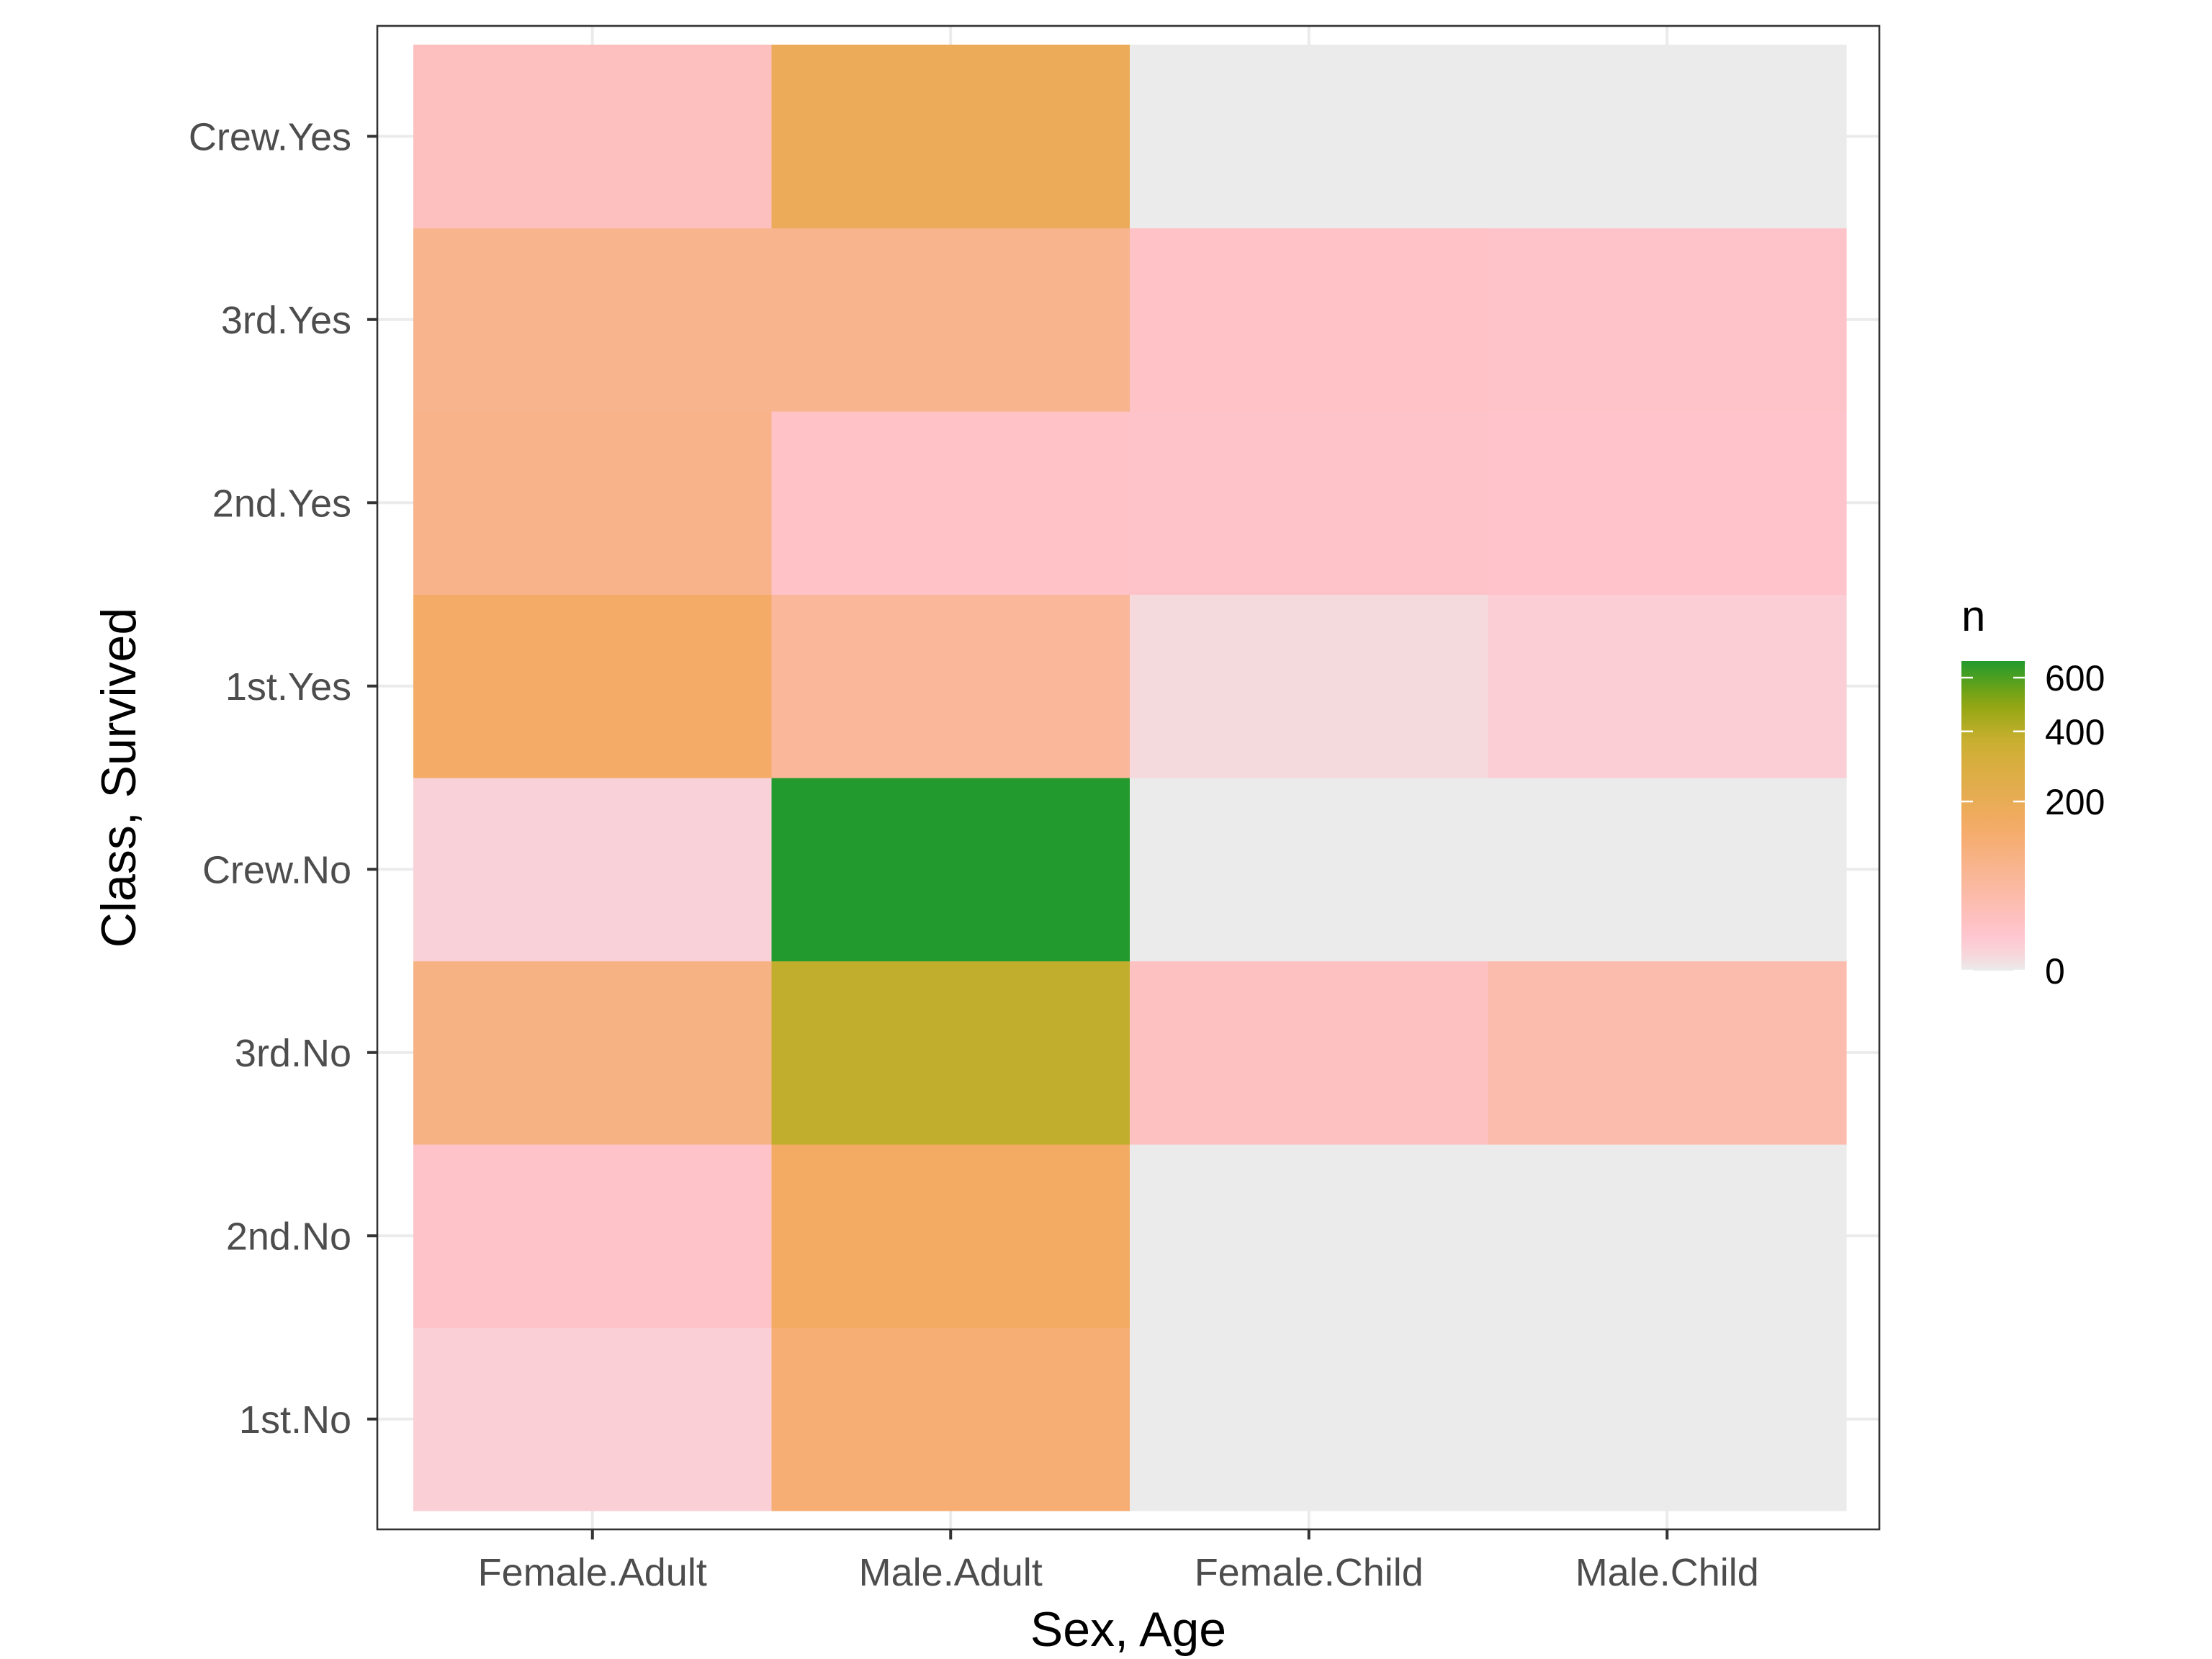  What do you see at coordinates (2075, 802) in the screenshot?
I see `legend-tick-label: 200` at bounding box center [2075, 802].